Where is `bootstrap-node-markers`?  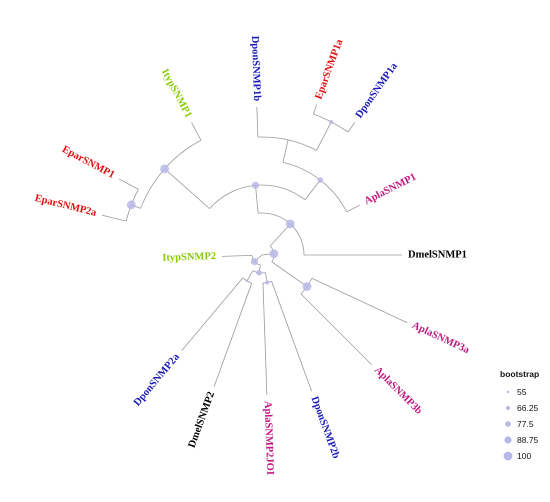
bootstrap-node-markers is located at coordinates (230, 205).